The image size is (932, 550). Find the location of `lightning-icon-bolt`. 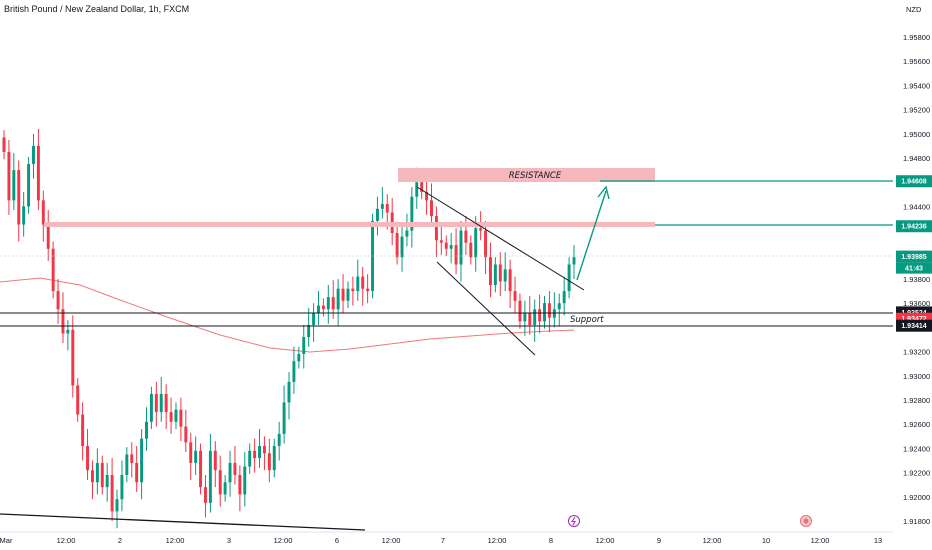

lightning-icon-bolt is located at coordinates (573, 521).